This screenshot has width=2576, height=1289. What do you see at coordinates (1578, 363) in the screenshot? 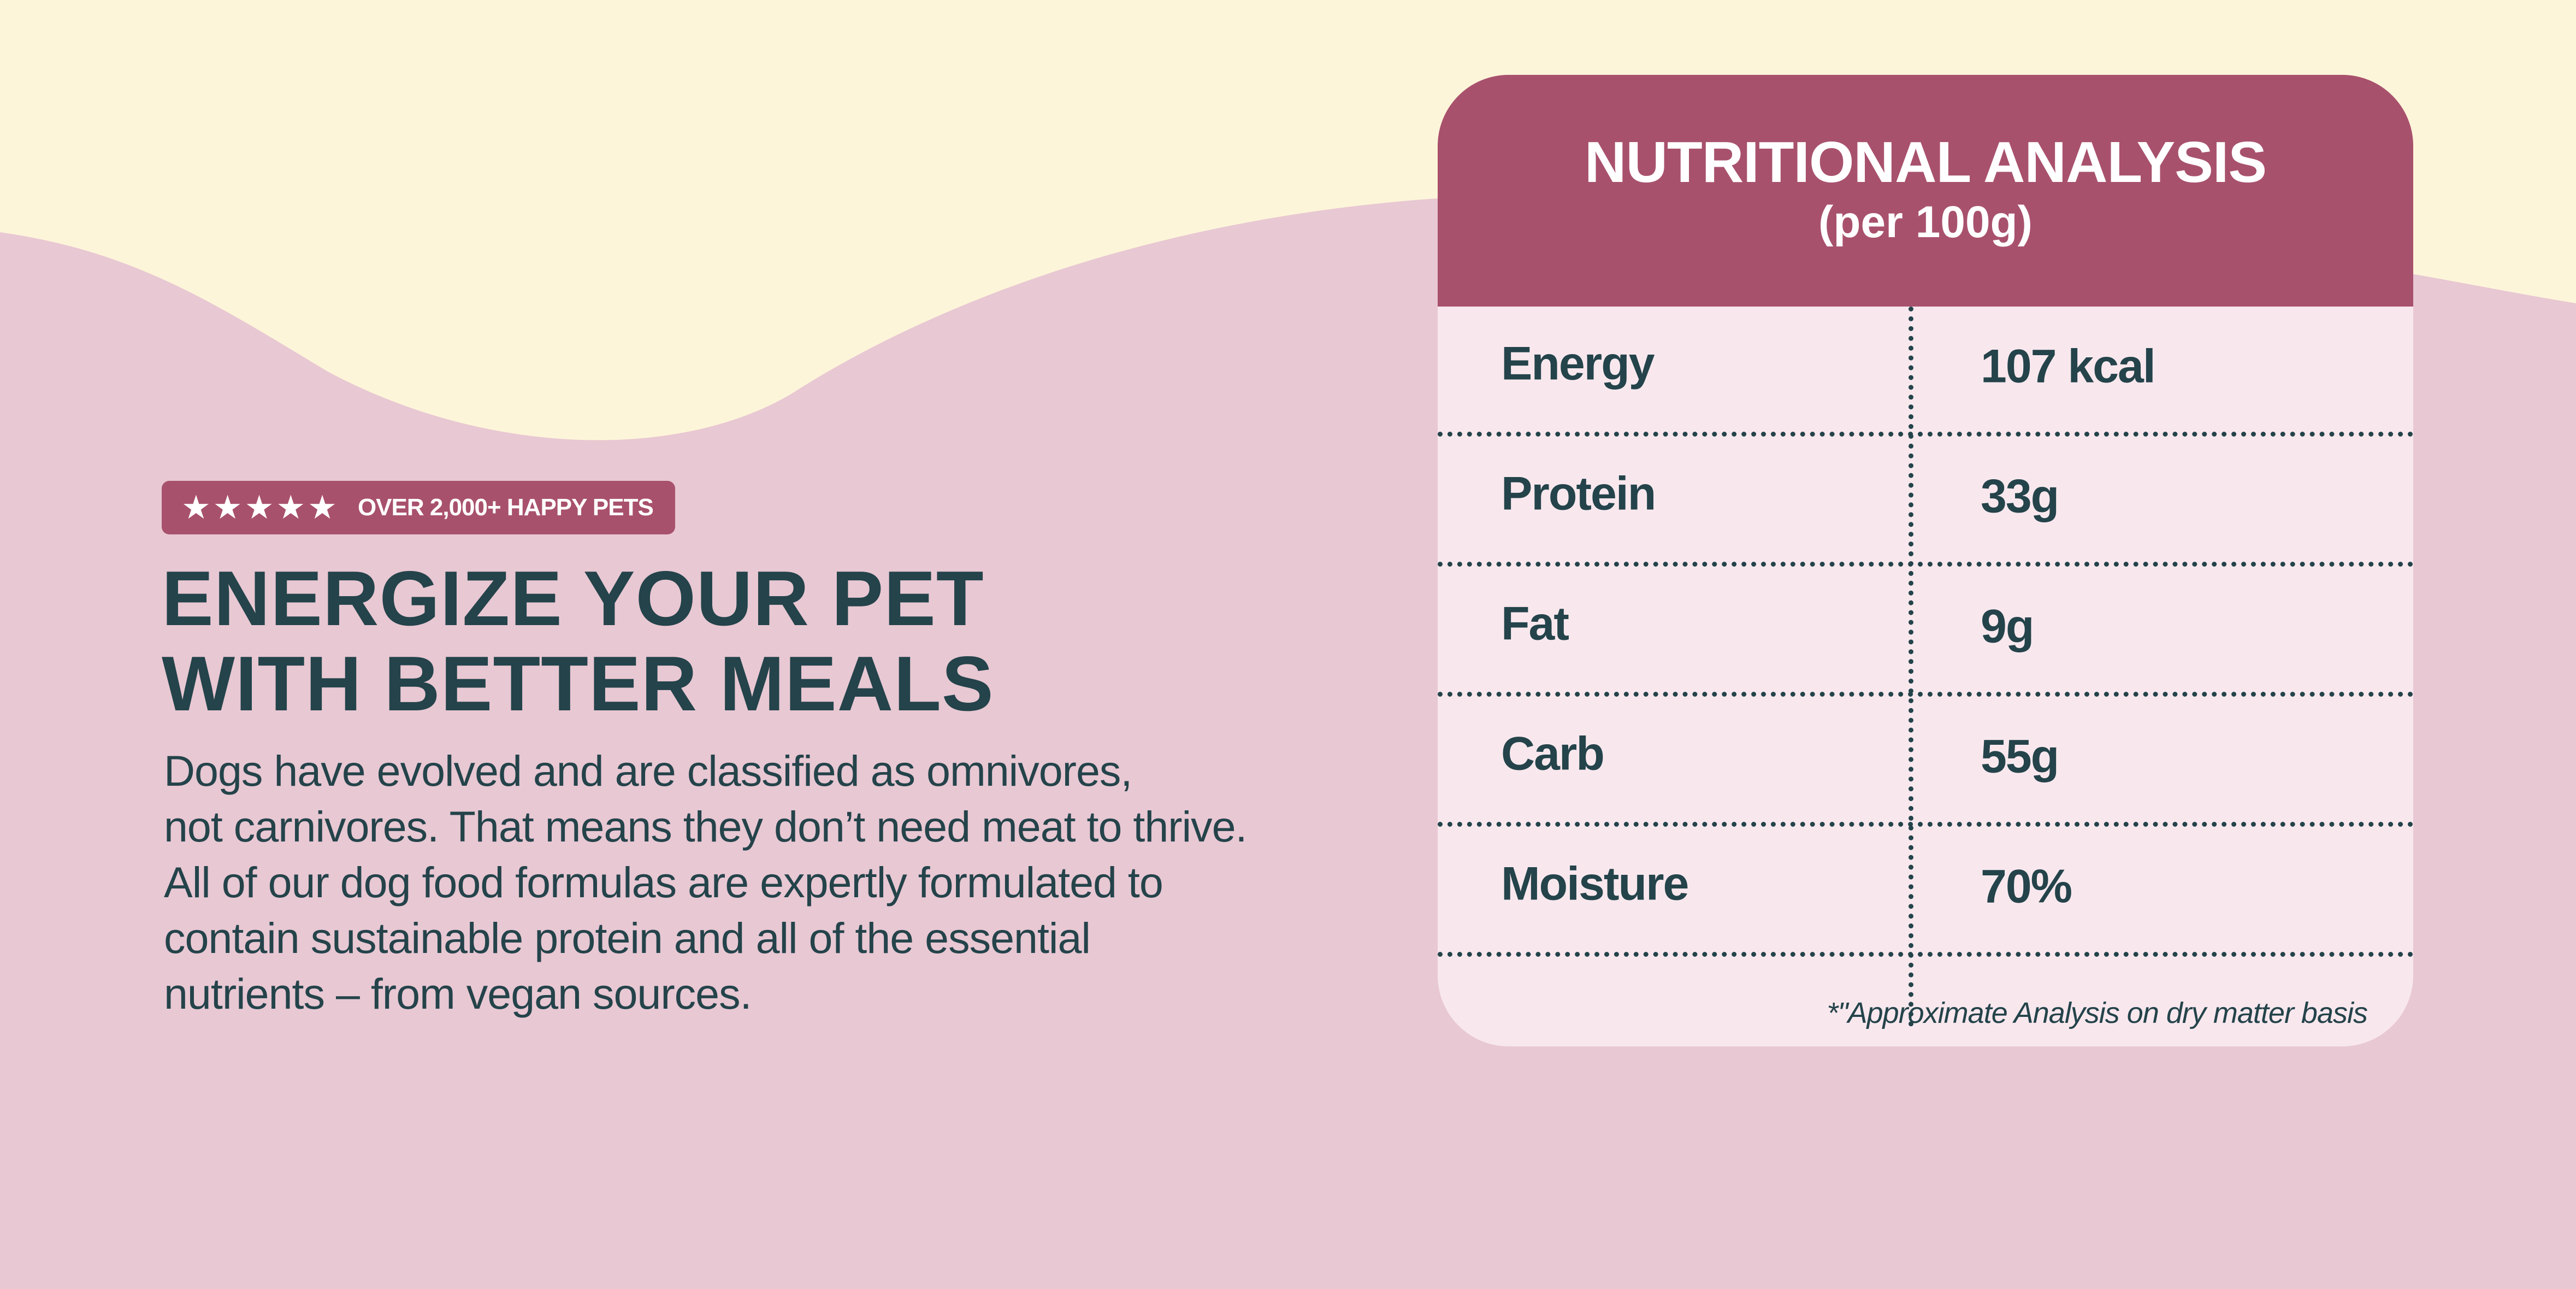
I see `nutrition-label: Energy` at bounding box center [1578, 363].